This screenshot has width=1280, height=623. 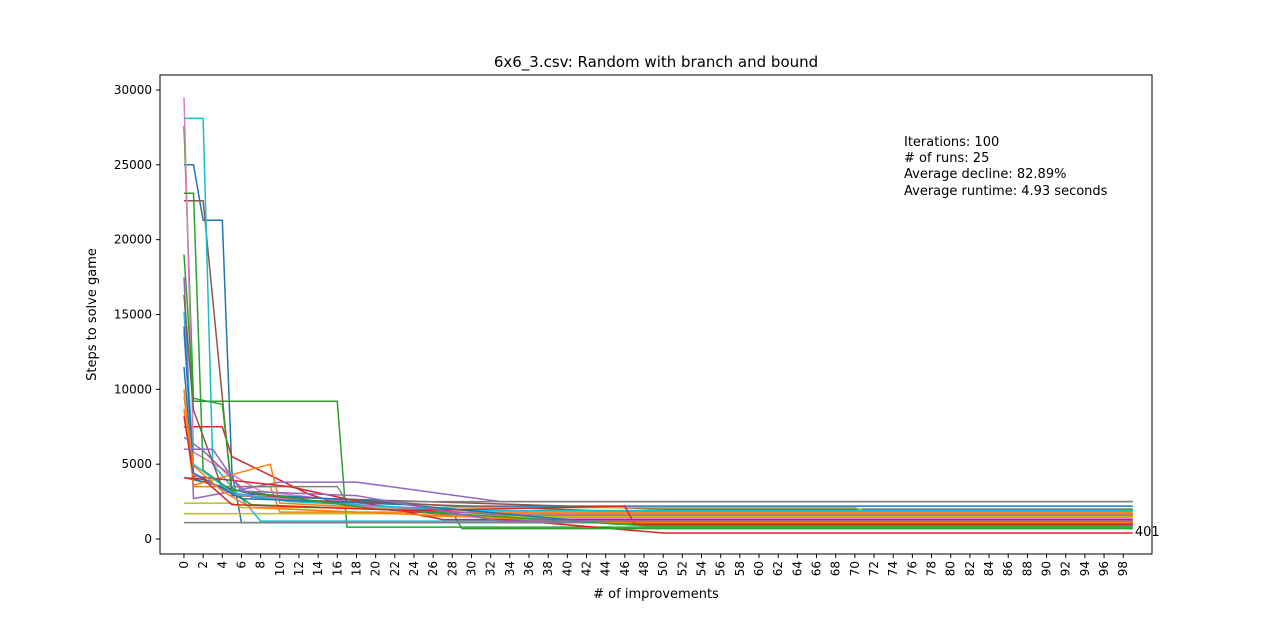 What do you see at coordinates (1085, 568) in the screenshot?
I see `x-tick-label: 94` at bounding box center [1085, 568].